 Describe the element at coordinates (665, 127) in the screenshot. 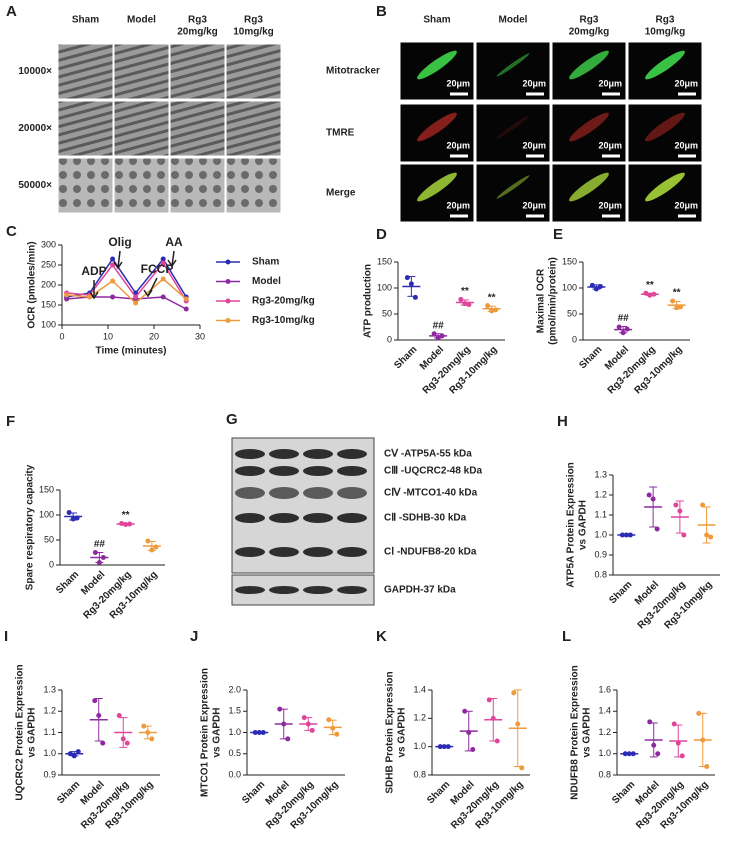

I see `cell` at that location.